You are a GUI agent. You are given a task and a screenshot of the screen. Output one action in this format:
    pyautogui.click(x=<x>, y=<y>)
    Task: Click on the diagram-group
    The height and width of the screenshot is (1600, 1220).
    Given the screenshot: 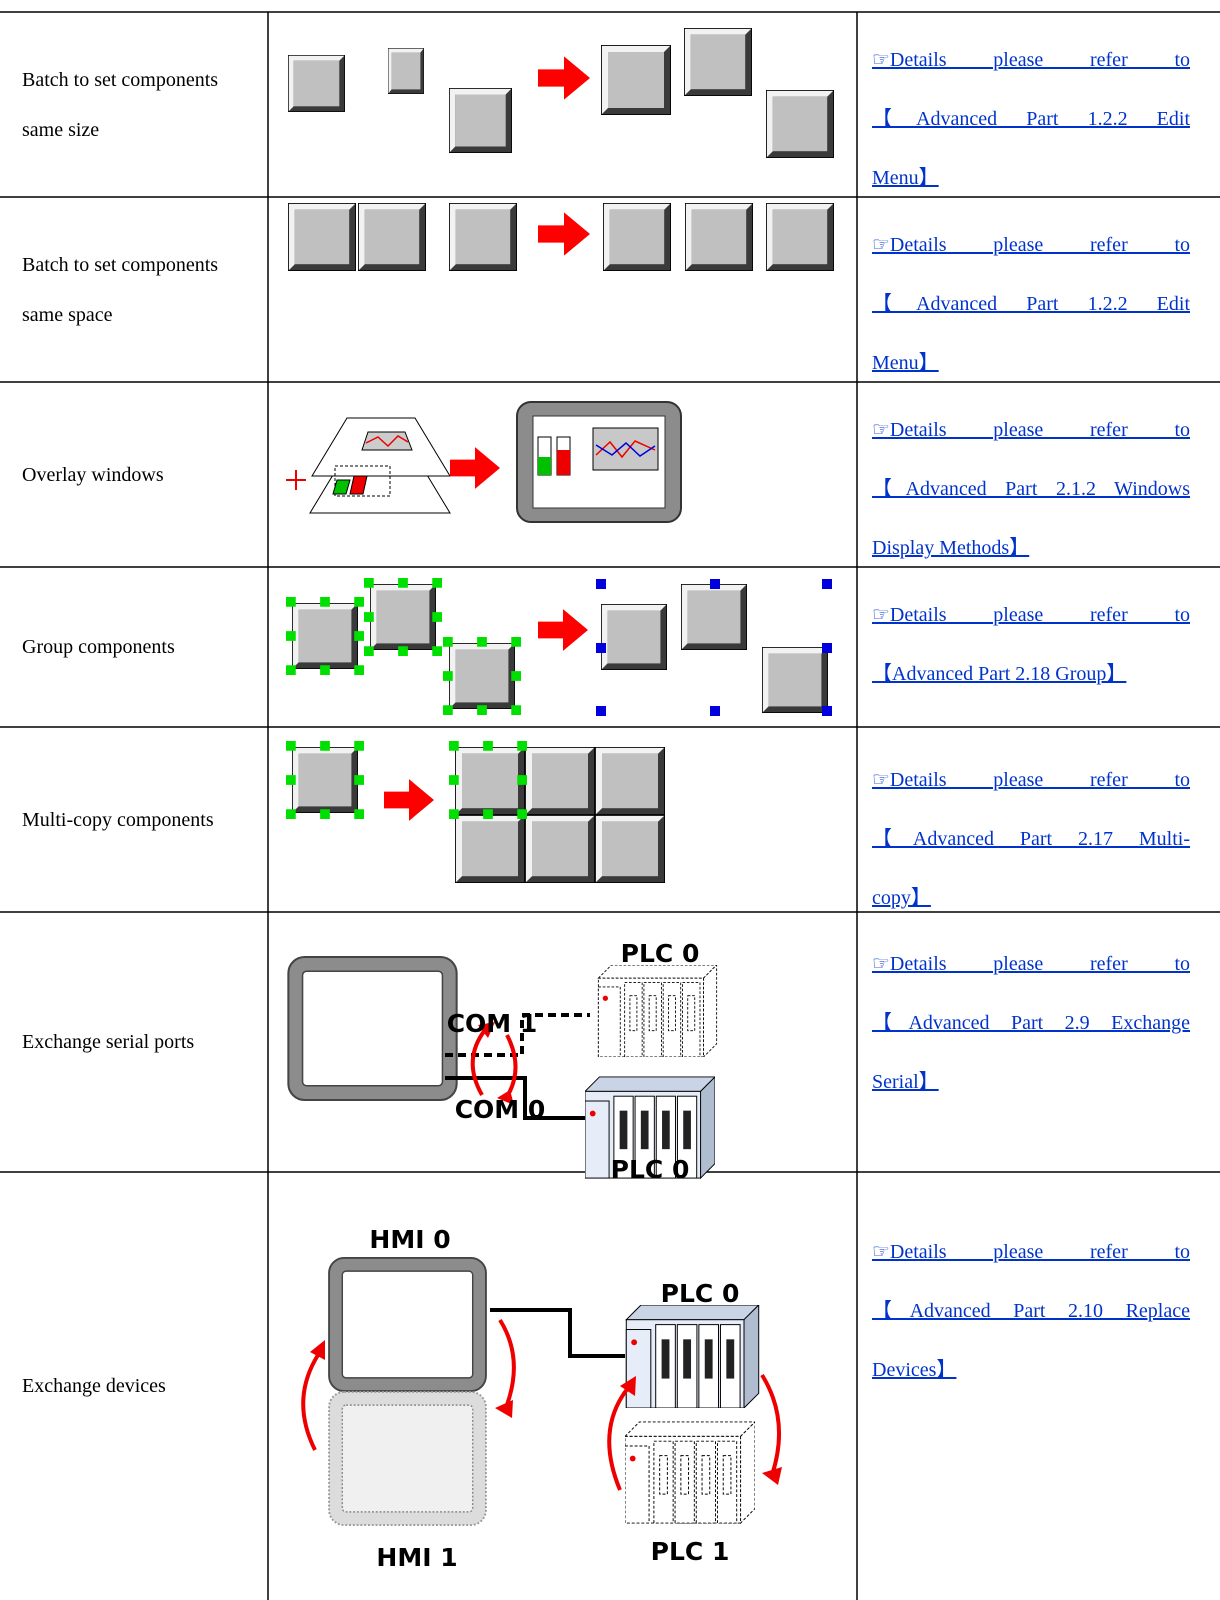 What is the action you would take?
    pyautogui.click(x=559, y=647)
    